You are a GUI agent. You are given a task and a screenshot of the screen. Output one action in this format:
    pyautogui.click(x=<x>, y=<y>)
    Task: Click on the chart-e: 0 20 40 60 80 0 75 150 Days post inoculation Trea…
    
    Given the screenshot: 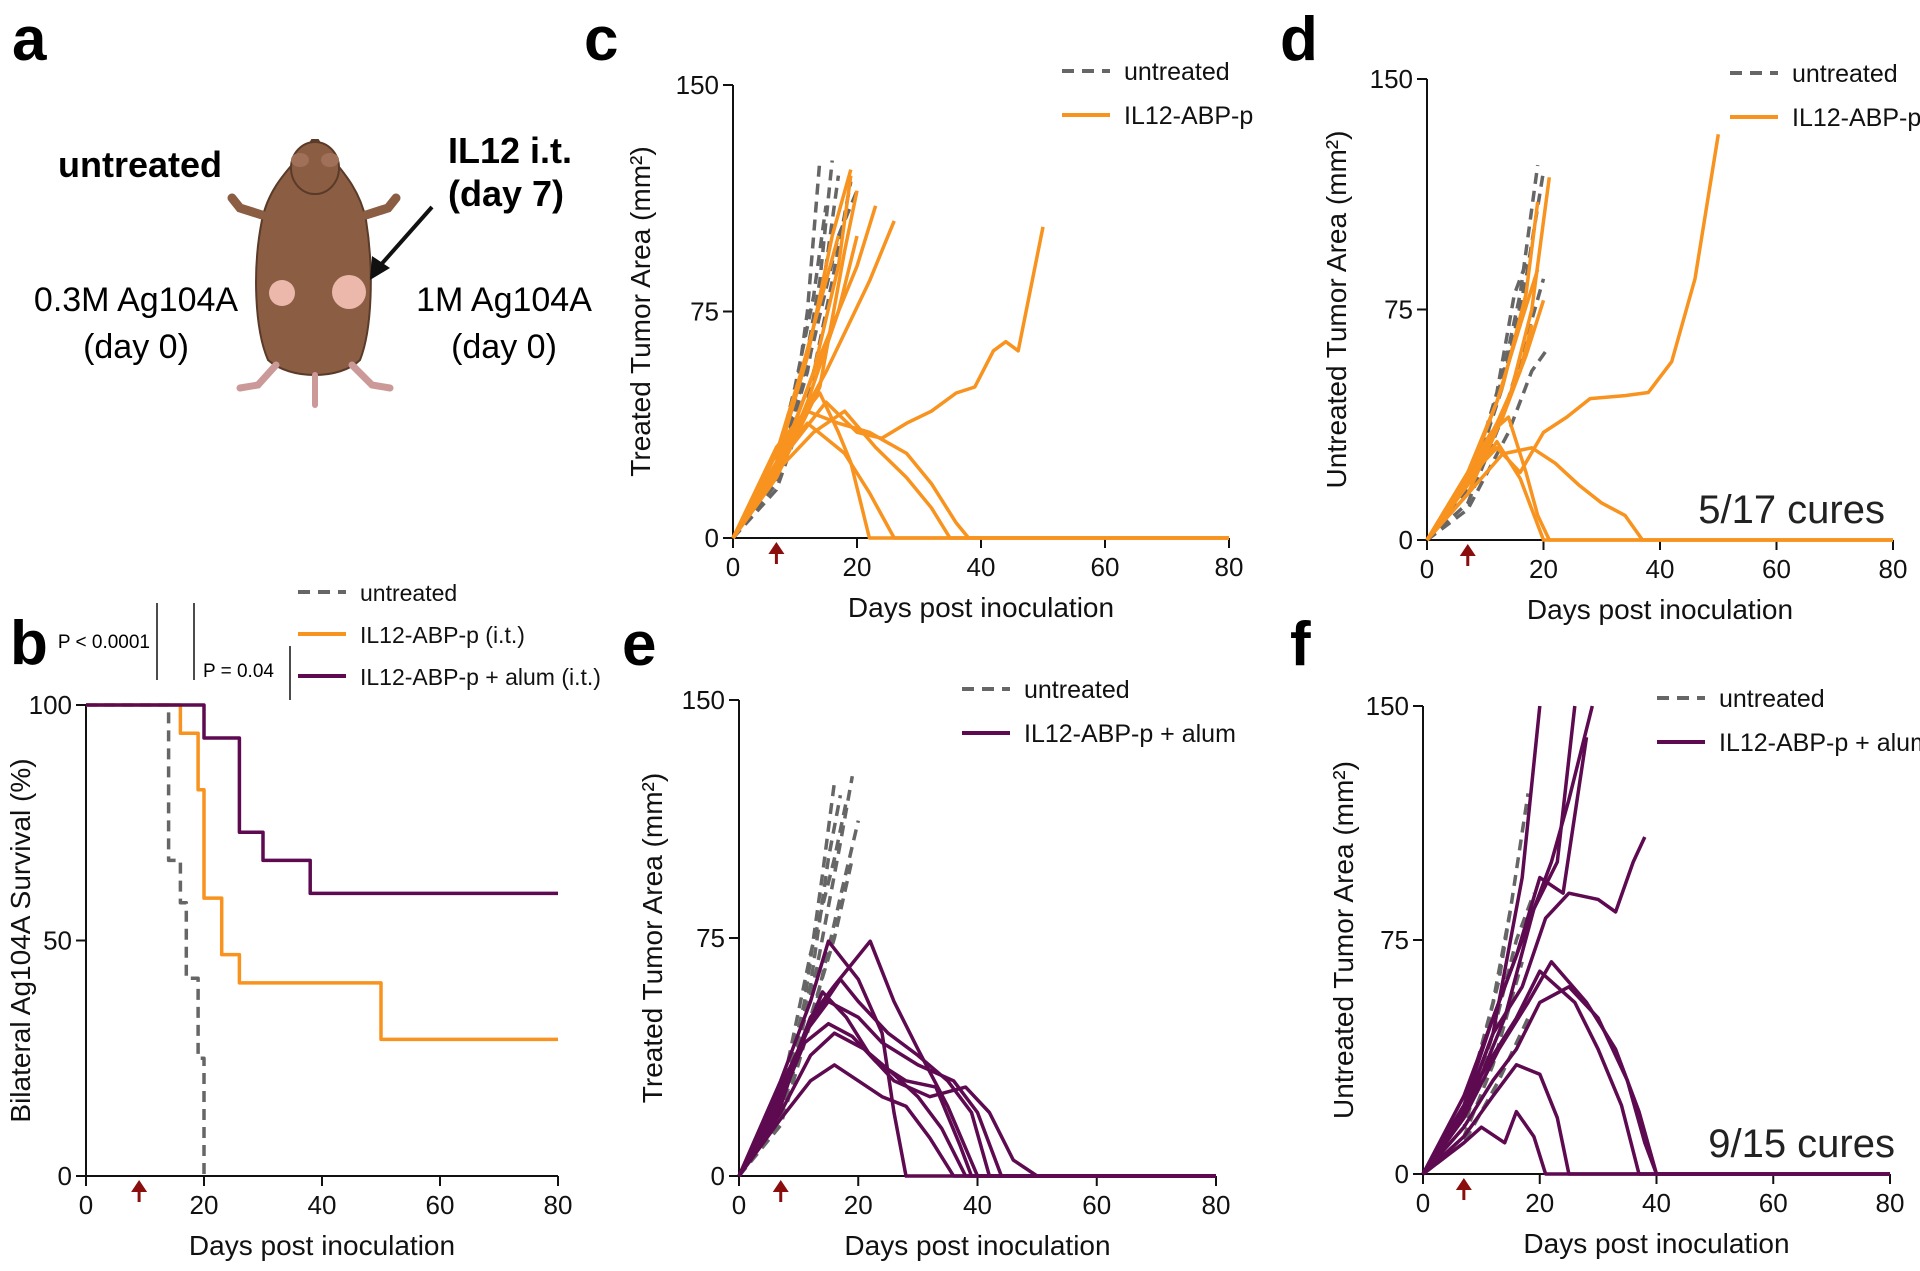 What is the action you would take?
    pyautogui.click(x=936, y=968)
    